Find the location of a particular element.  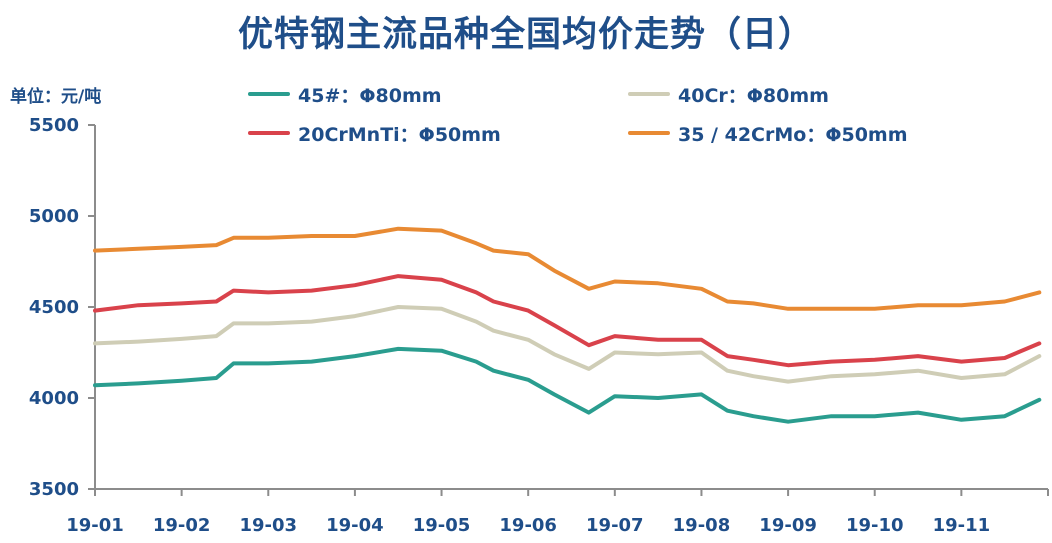

legend-item-20crmnti: 20CrMnTi：Φ50mm is located at coordinates (374, 133).